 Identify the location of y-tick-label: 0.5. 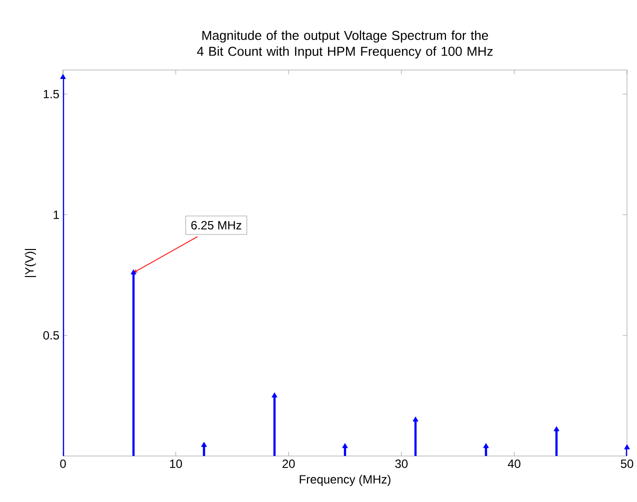
(51, 335).